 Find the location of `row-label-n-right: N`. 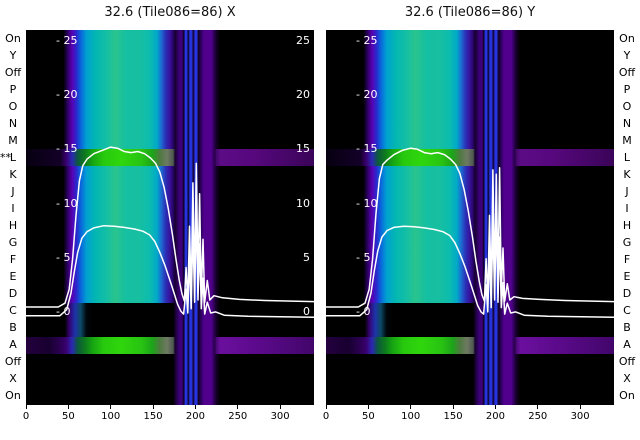

row-label-n-right: N is located at coordinates (627, 123).